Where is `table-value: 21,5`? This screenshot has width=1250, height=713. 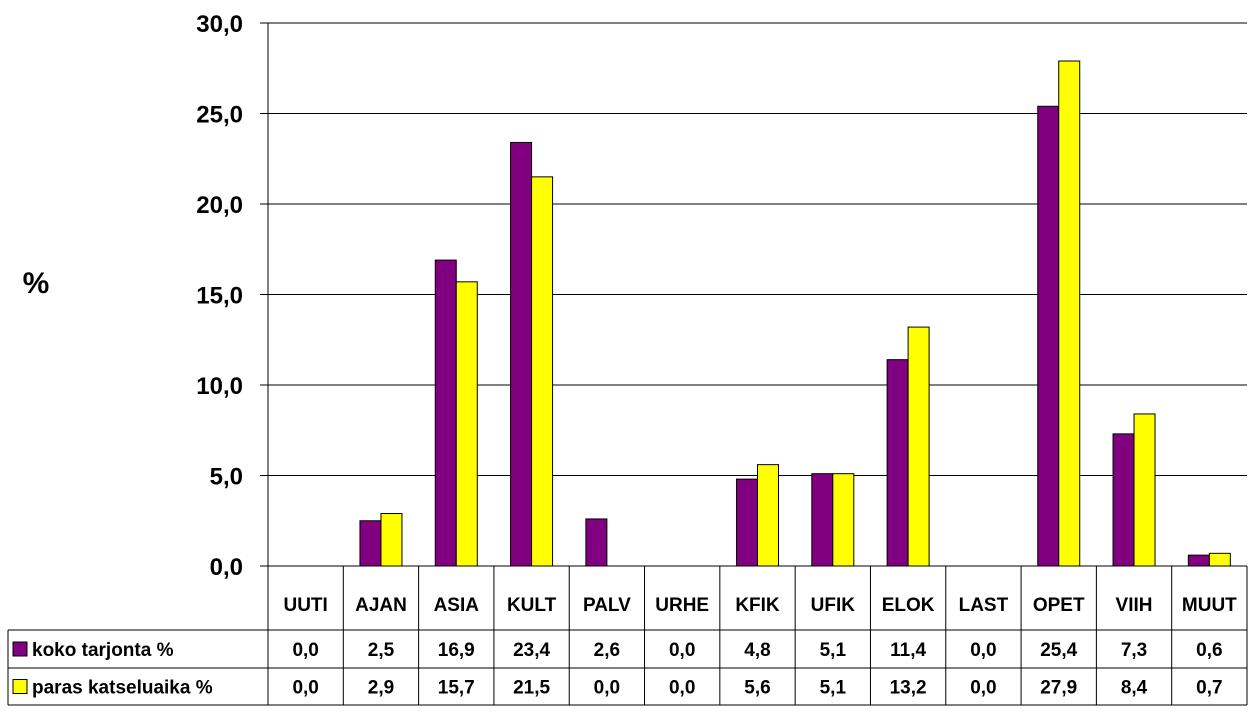
table-value: 21,5 is located at coordinates (531, 688).